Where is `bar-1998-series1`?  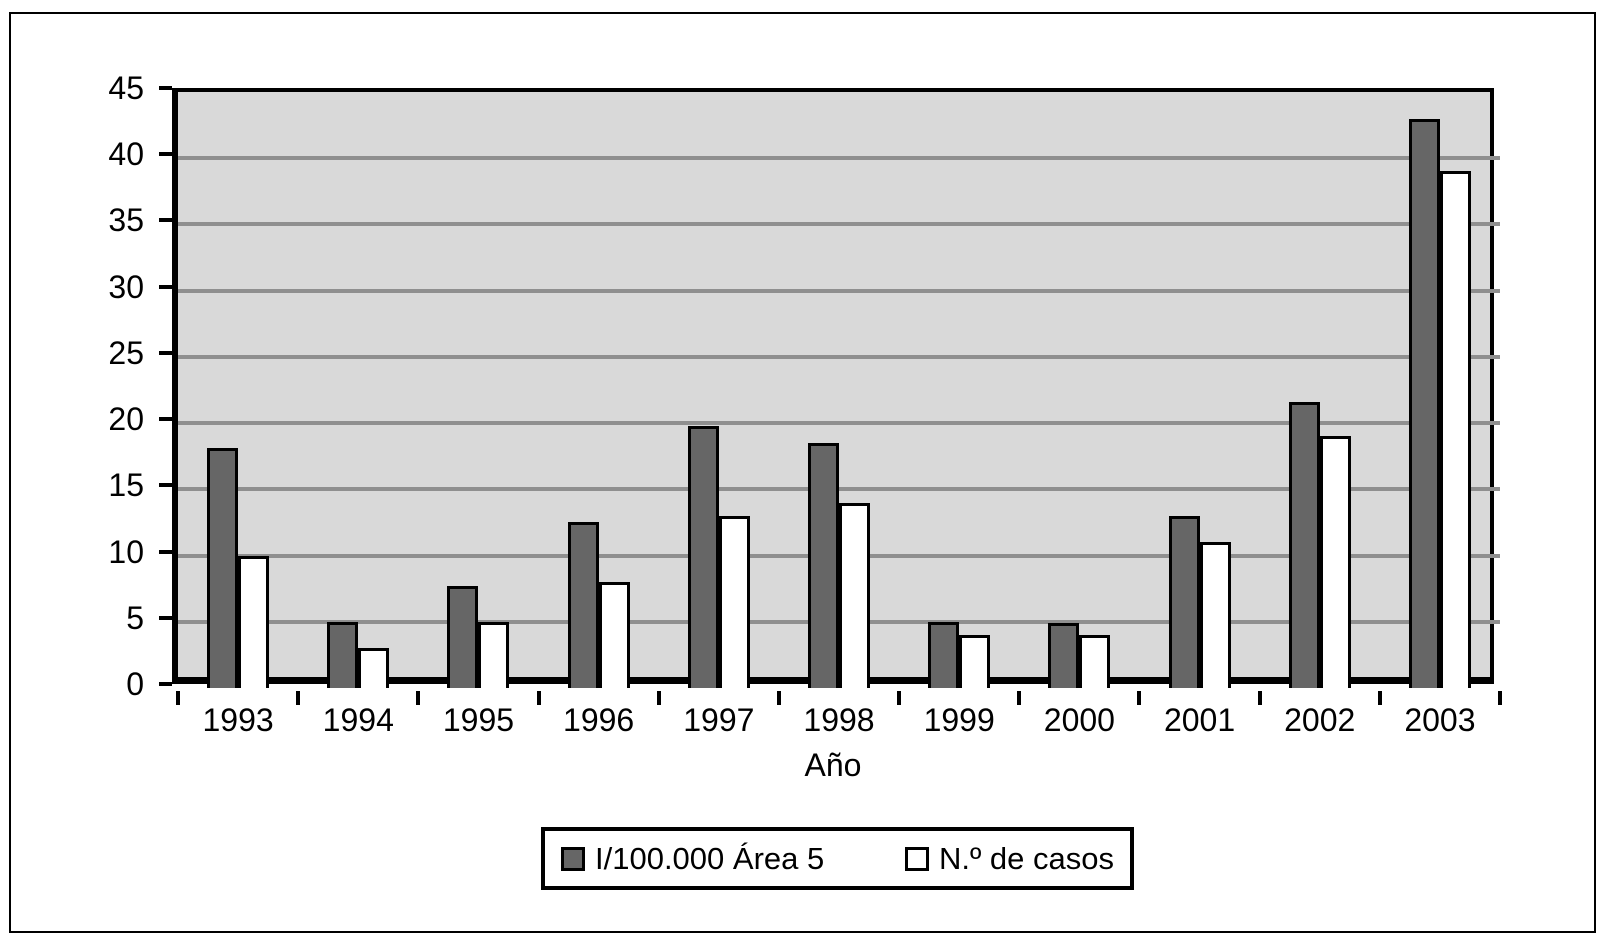
bar-1998-series1 is located at coordinates (823, 565).